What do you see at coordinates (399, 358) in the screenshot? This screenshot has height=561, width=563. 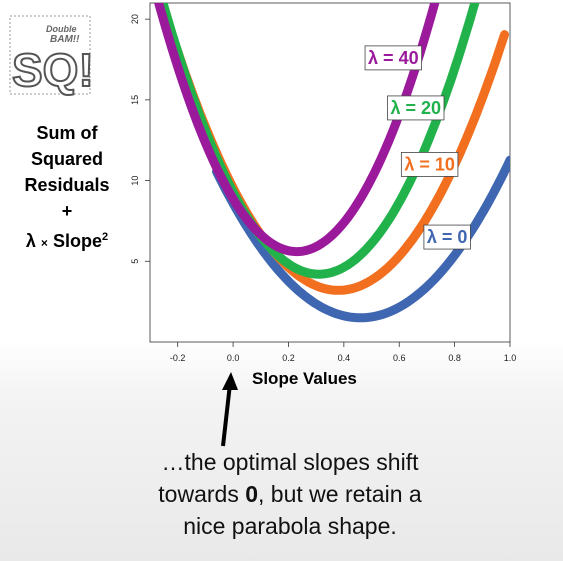 I see `x-tick-label: 0.6` at bounding box center [399, 358].